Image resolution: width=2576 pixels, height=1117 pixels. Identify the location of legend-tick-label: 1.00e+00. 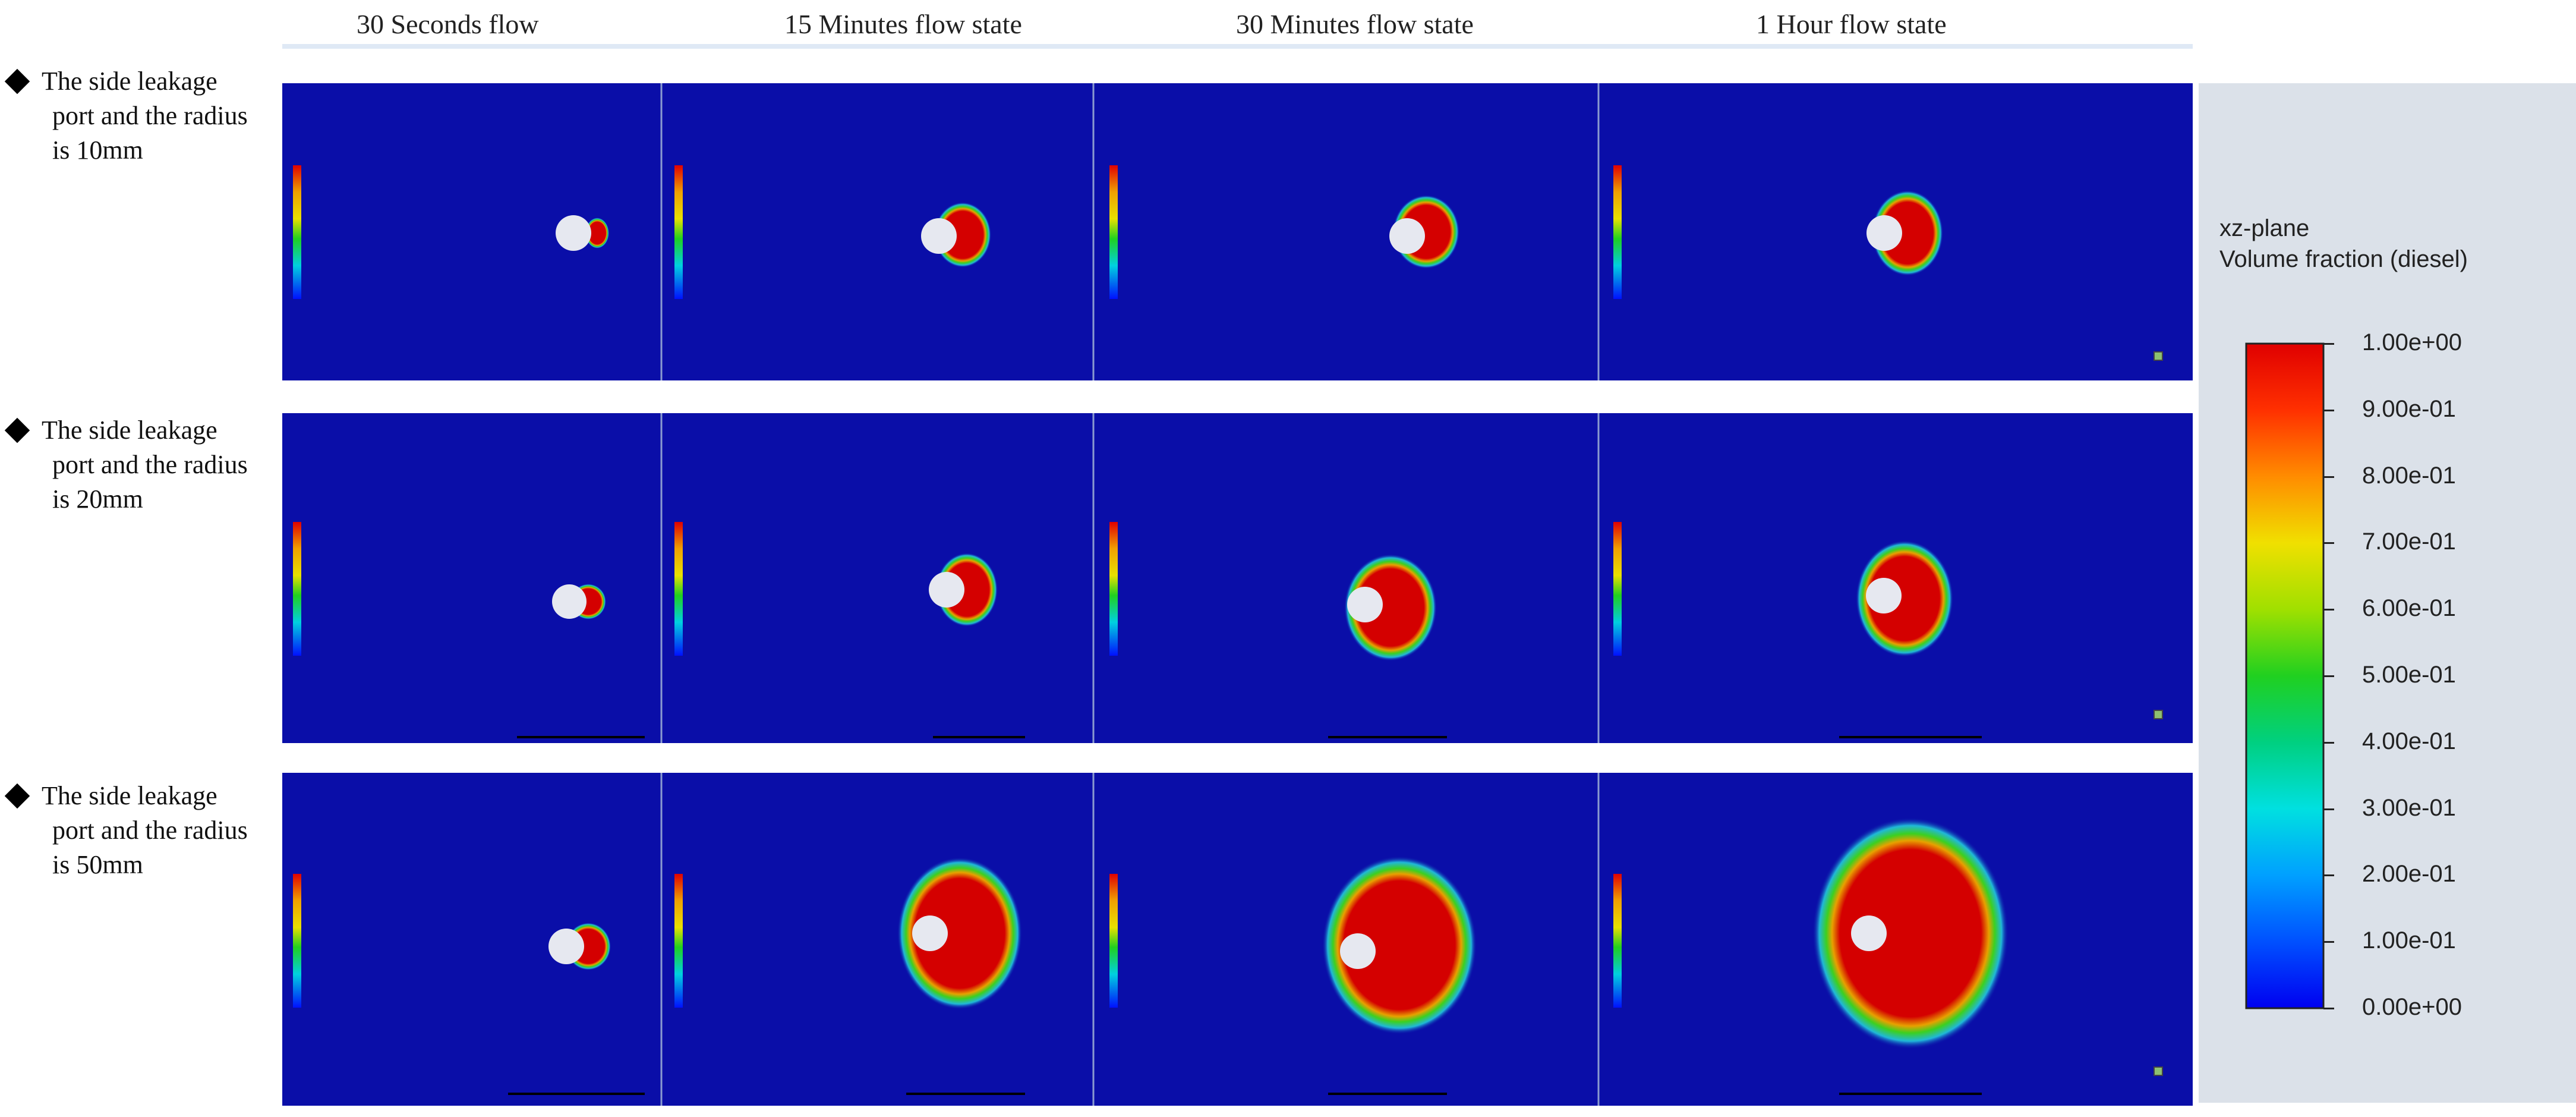
(2412, 342).